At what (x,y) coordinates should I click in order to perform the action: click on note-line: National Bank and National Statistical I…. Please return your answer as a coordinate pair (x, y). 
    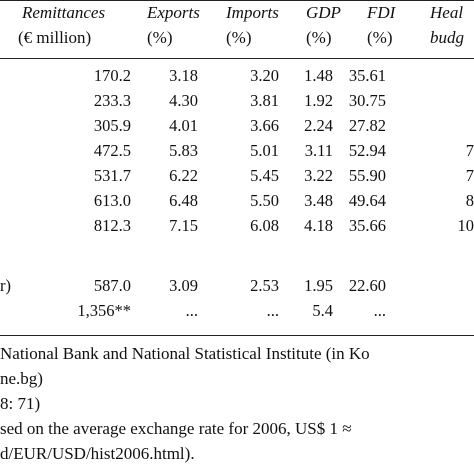
    Looking at the image, I should click on (185, 353).